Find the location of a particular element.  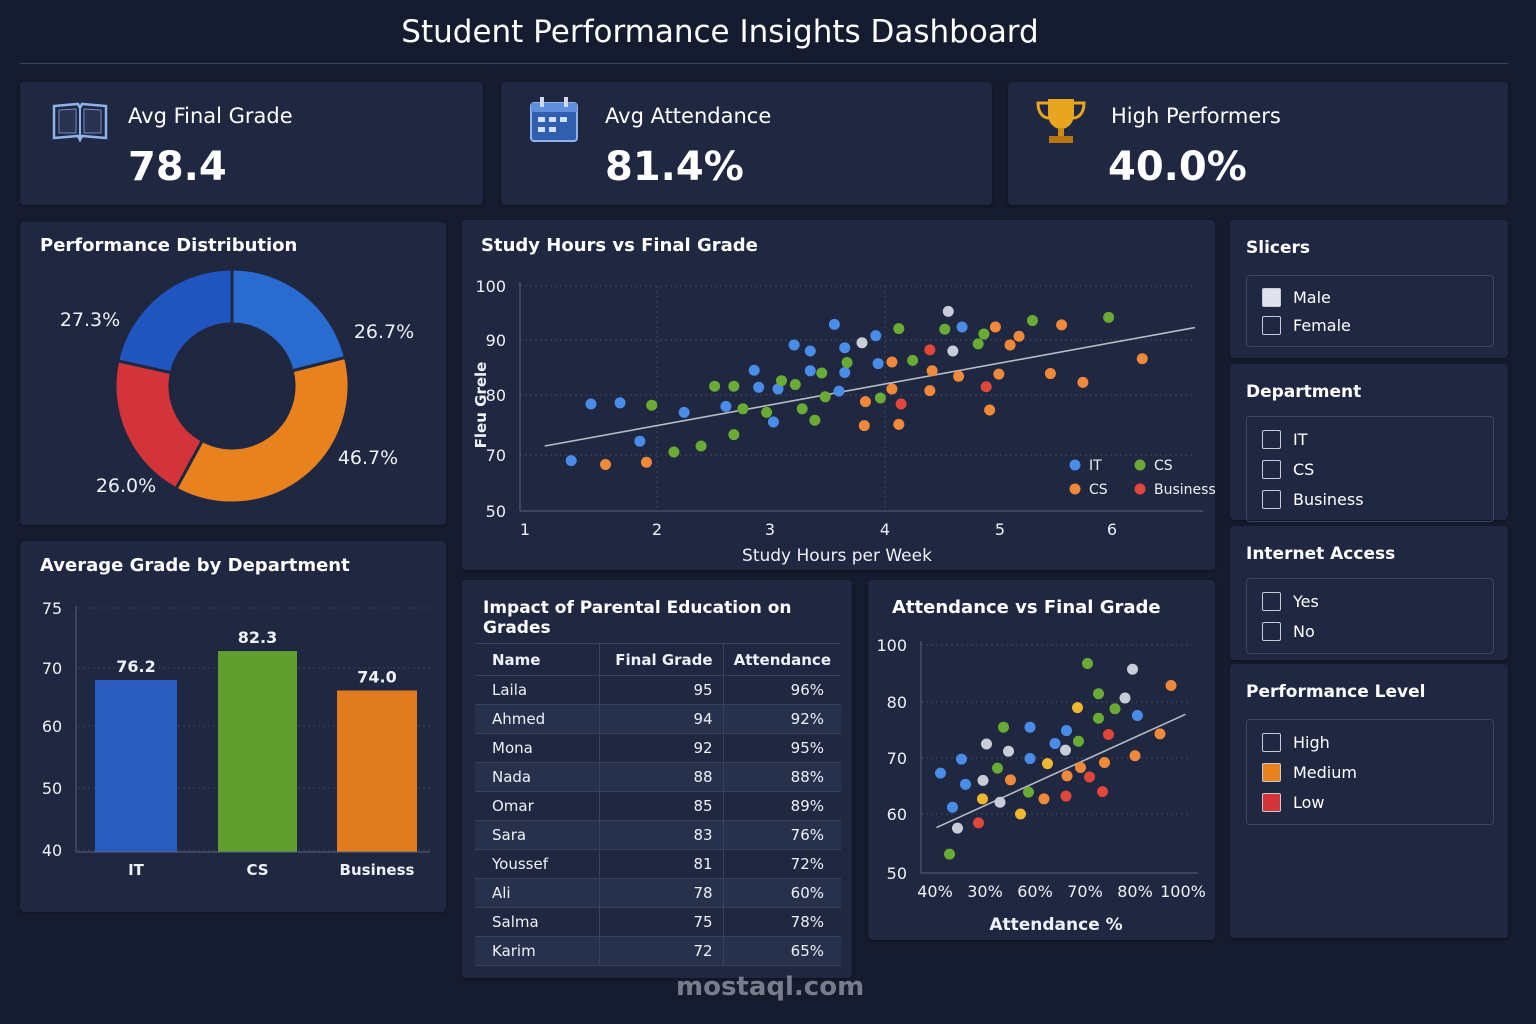

grade-by-department-card: Average Grade by Department is located at coordinates (233, 726).